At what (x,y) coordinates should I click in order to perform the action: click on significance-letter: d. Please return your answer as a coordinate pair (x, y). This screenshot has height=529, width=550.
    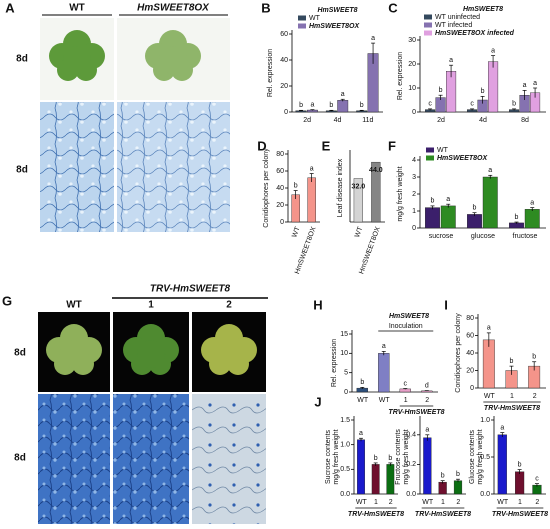
    Looking at the image, I should click on (427, 385).